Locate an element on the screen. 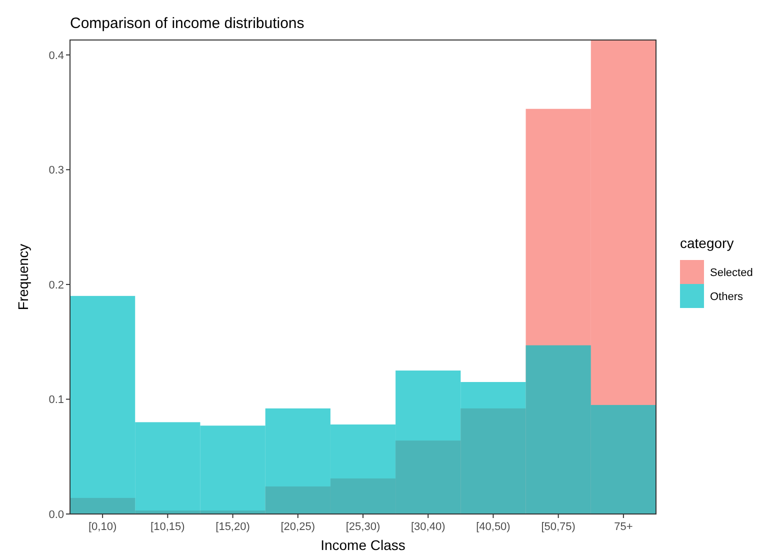 Image resolution: width=768 pixels, height=555 pixels. x-tick-label: [25,30) is located at coordinates (363, 527).